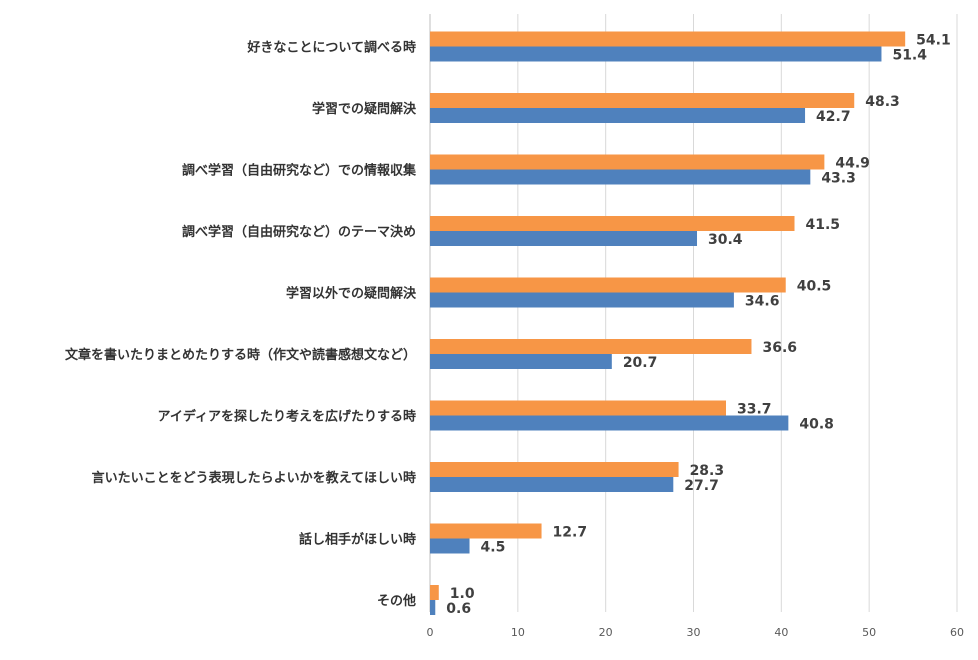 The width and height of the screenshot is (978, 660). I want to click on x-tick-label: 20, so click(606, 632).